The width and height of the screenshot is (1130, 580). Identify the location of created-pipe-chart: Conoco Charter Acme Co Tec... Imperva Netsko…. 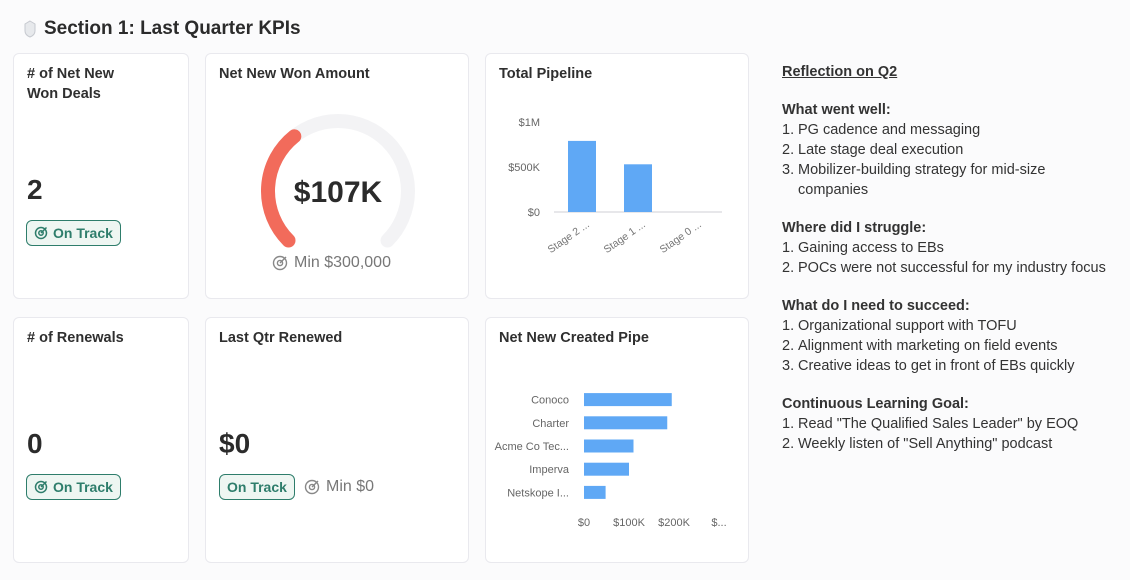
(611, 461).